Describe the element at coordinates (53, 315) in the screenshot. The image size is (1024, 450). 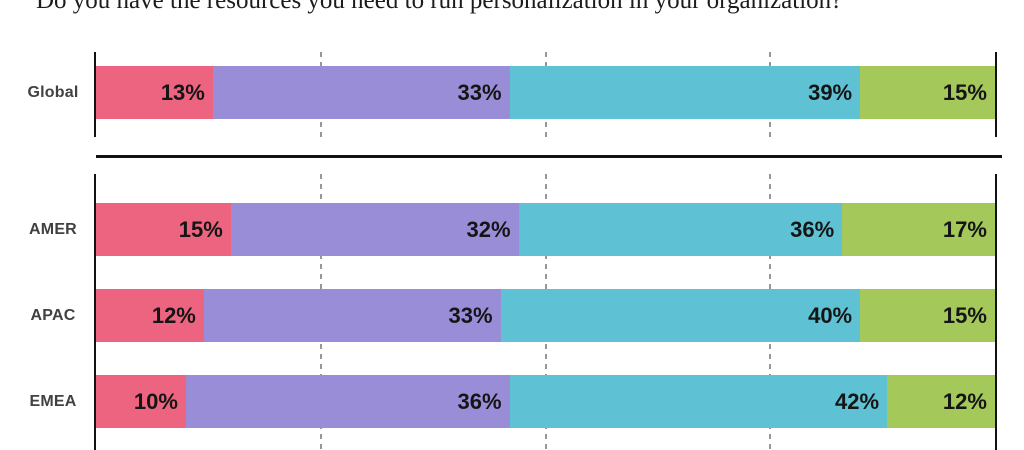
I see `category-label-apac: APAC` at that location.